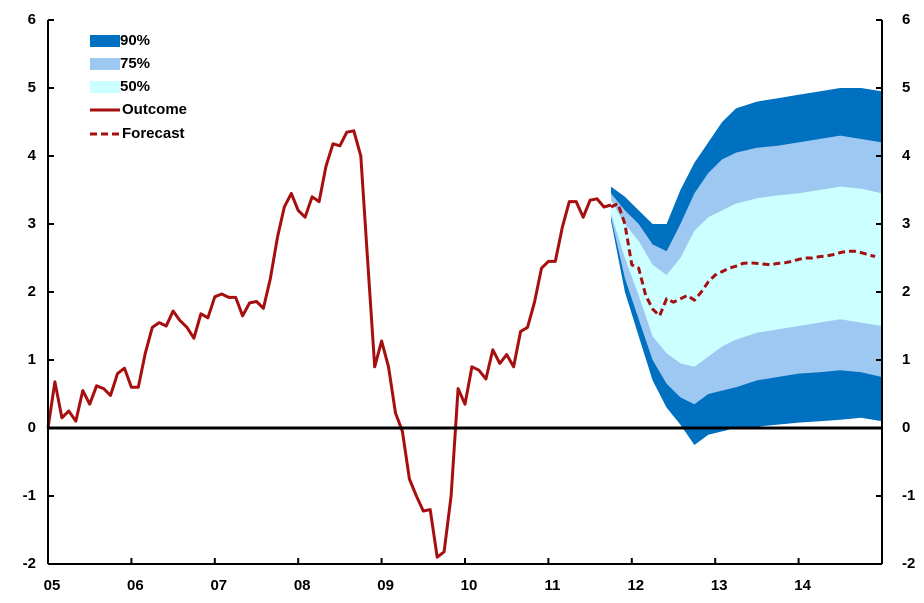  I want to click on legend-label: 50%, so click(135, 86).